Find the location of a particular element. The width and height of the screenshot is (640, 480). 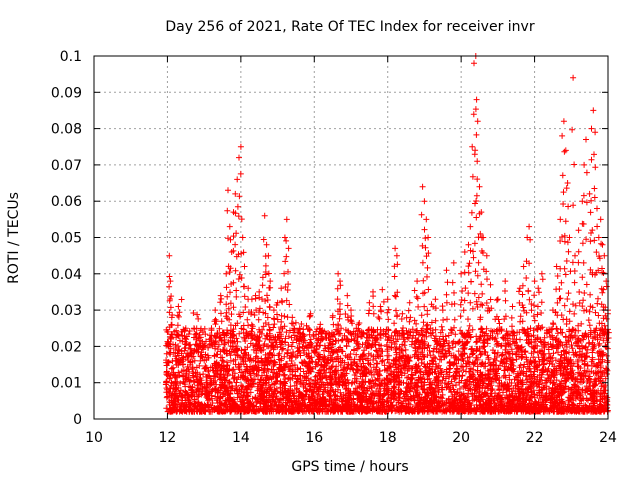

x-tick-label: 10 is located at coordinates (94, 438).